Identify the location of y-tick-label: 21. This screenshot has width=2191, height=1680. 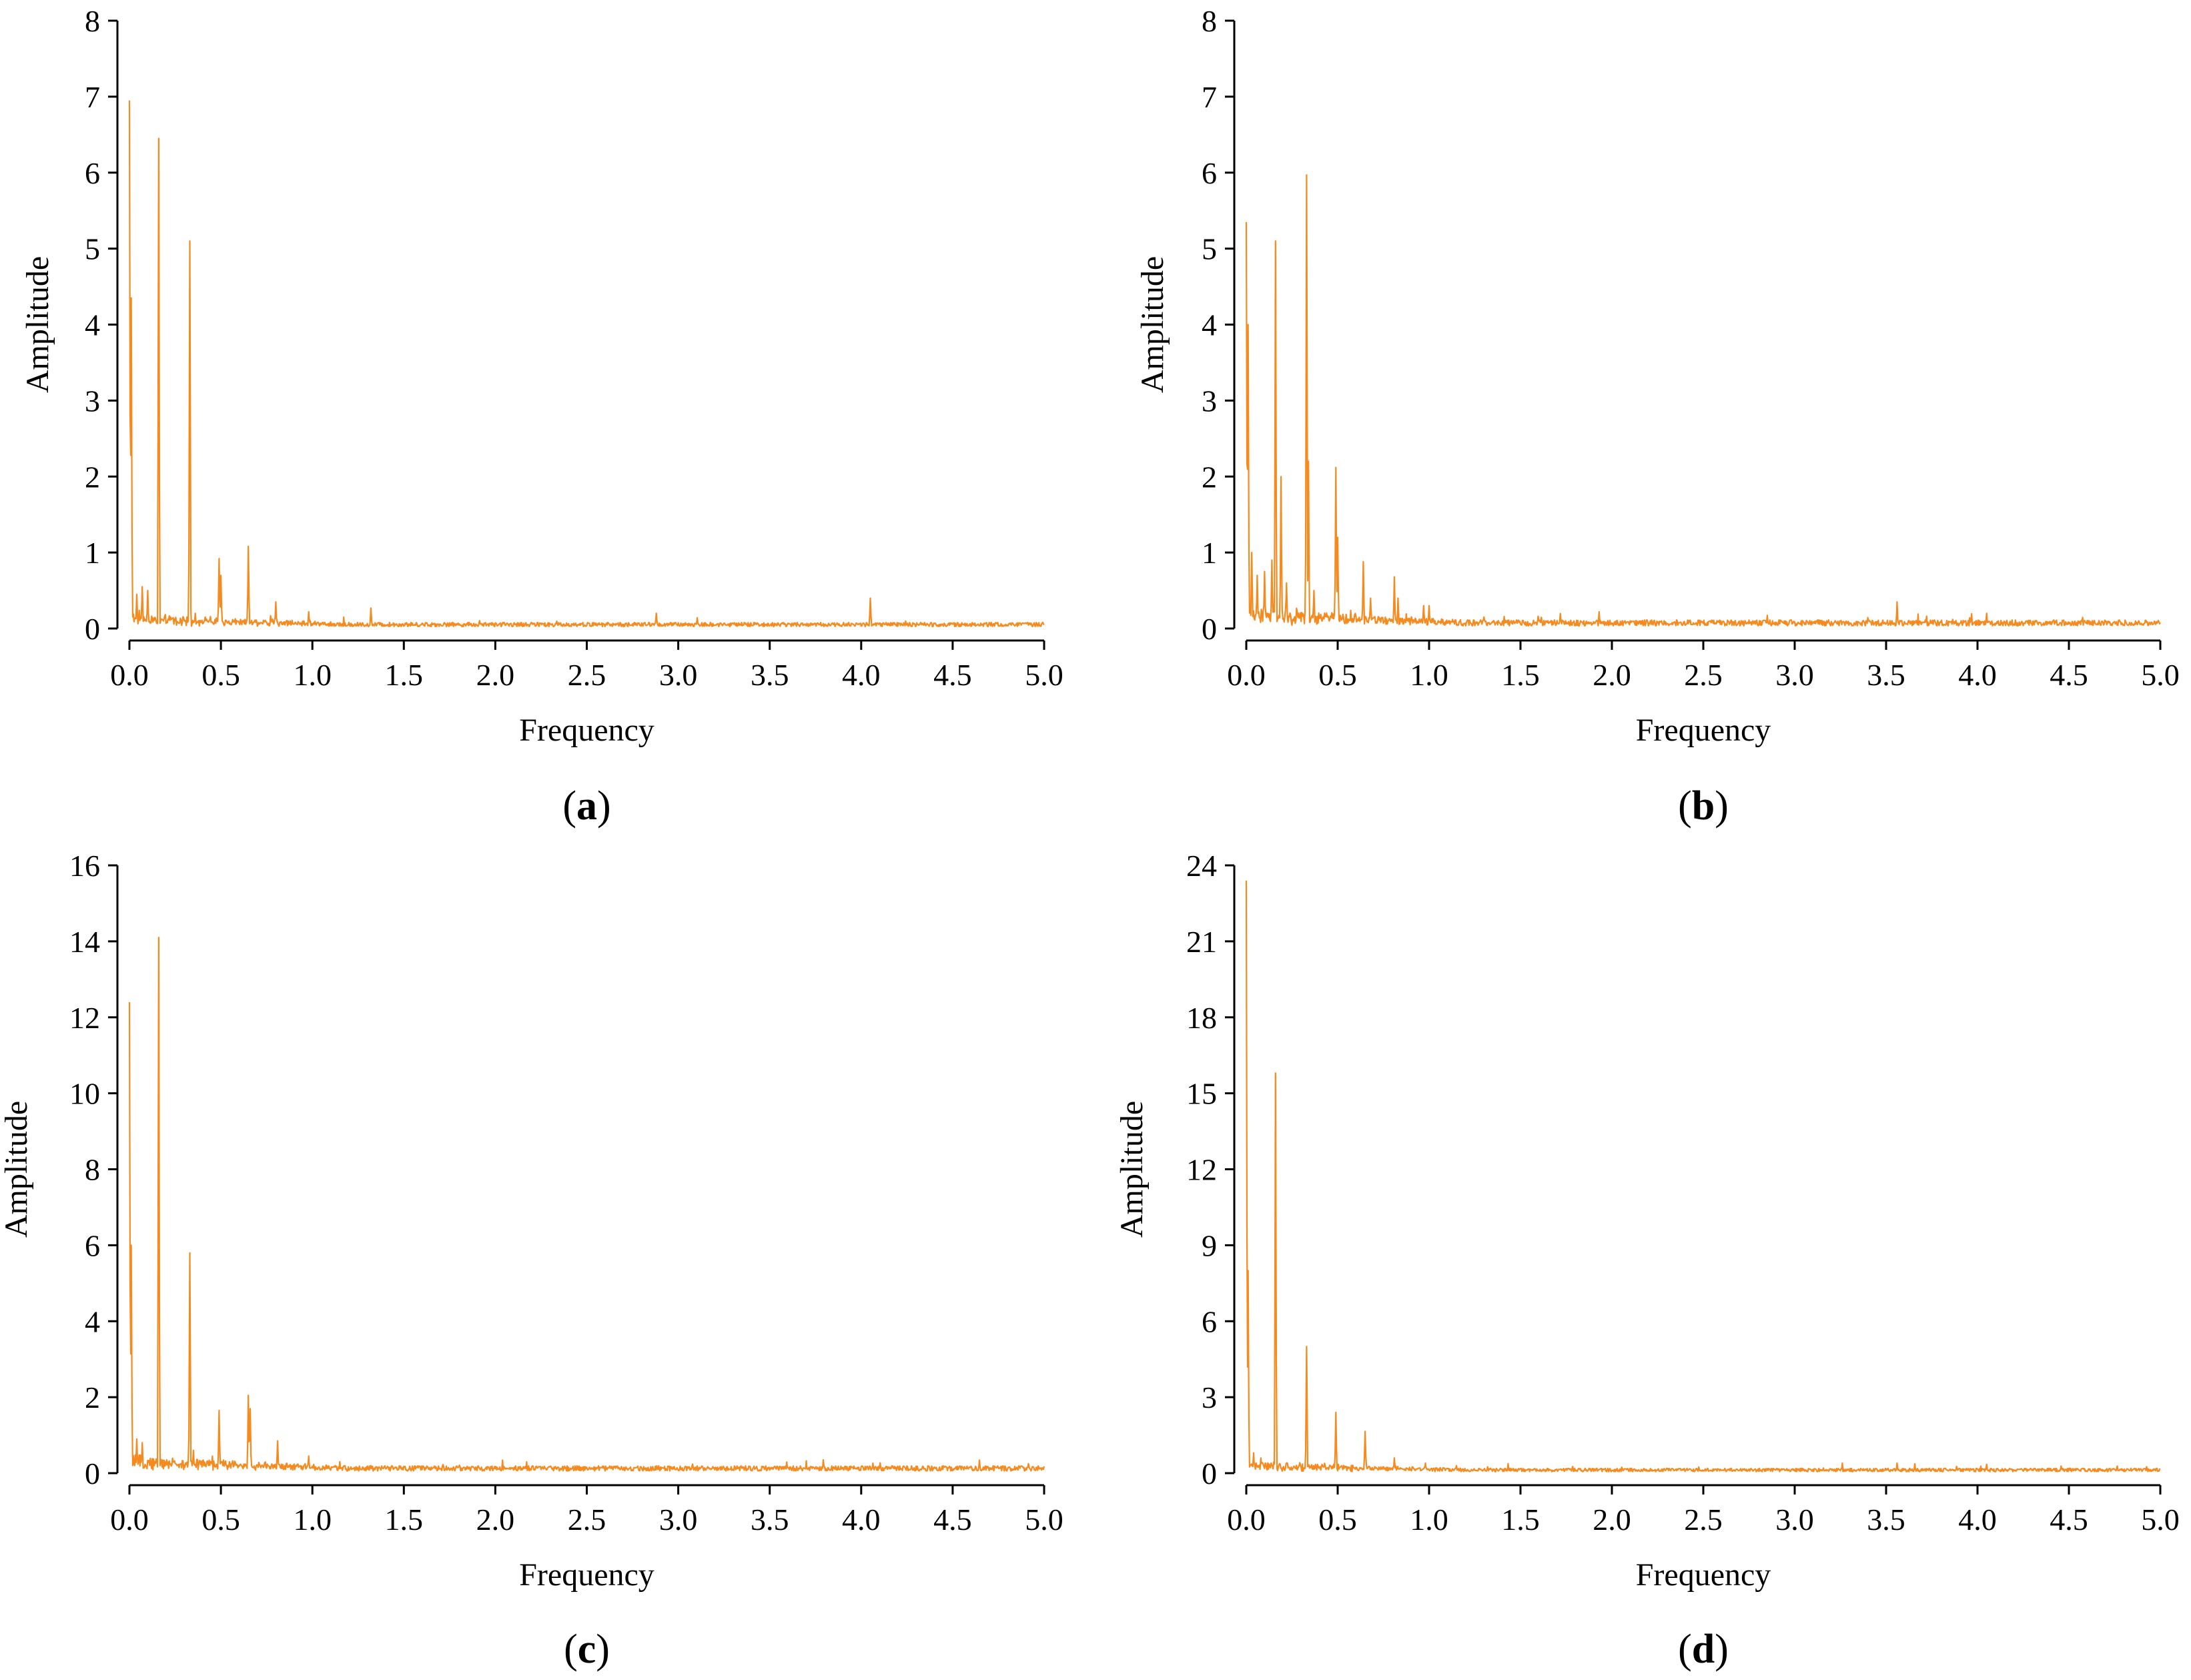
(1202, 942).